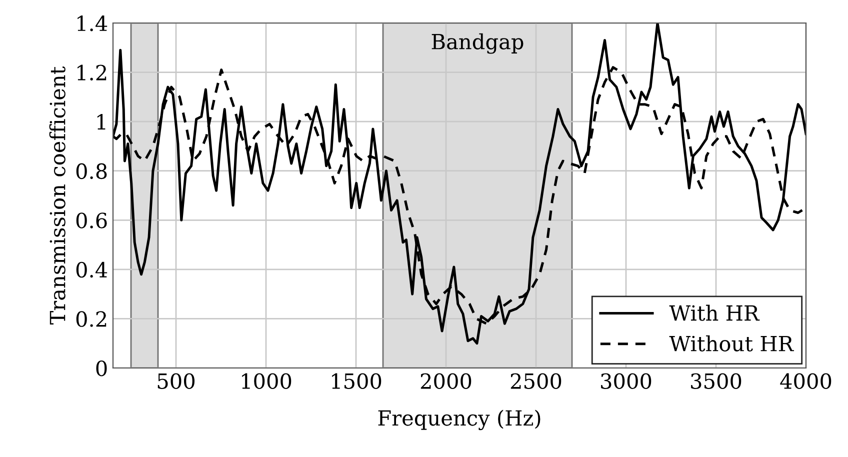  What do you see at coordinates (714, 312) in the screenshot?
I see `legend-label: With HR` at bounding box center [714, 312].